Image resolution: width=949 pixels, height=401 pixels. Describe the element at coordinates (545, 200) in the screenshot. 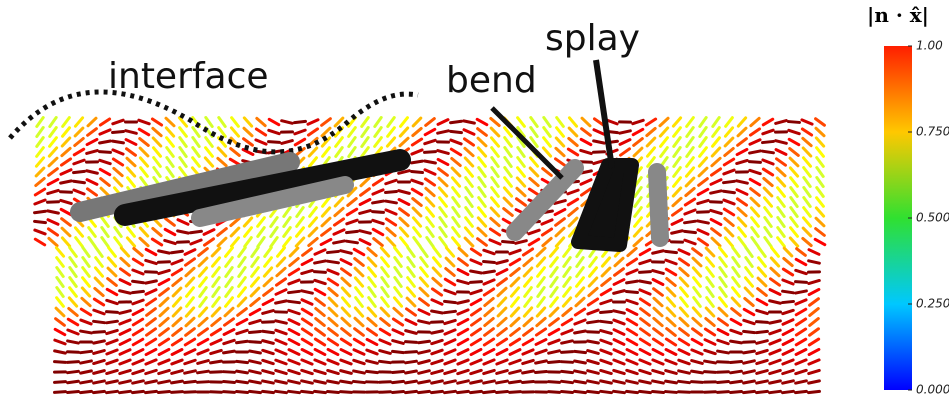

I see `rod` at that location.